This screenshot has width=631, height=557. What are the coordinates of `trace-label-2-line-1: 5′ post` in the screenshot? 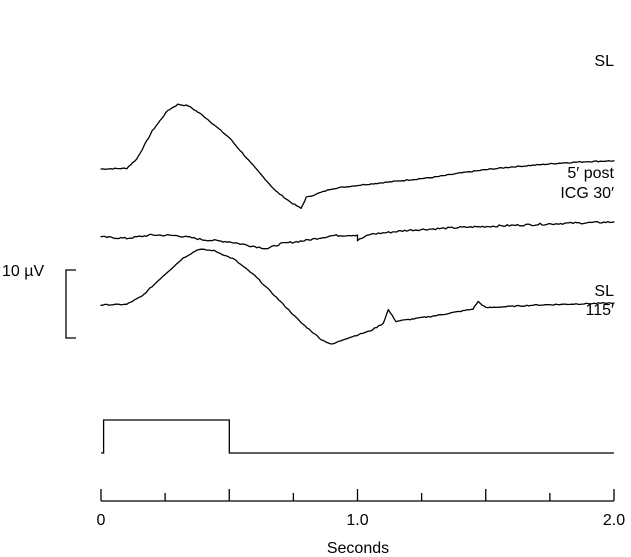 It's located at (590, 173).